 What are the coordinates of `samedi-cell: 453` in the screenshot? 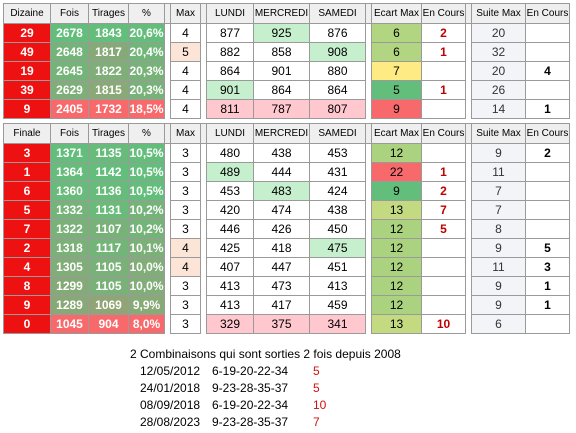 It's located at (337, 153).